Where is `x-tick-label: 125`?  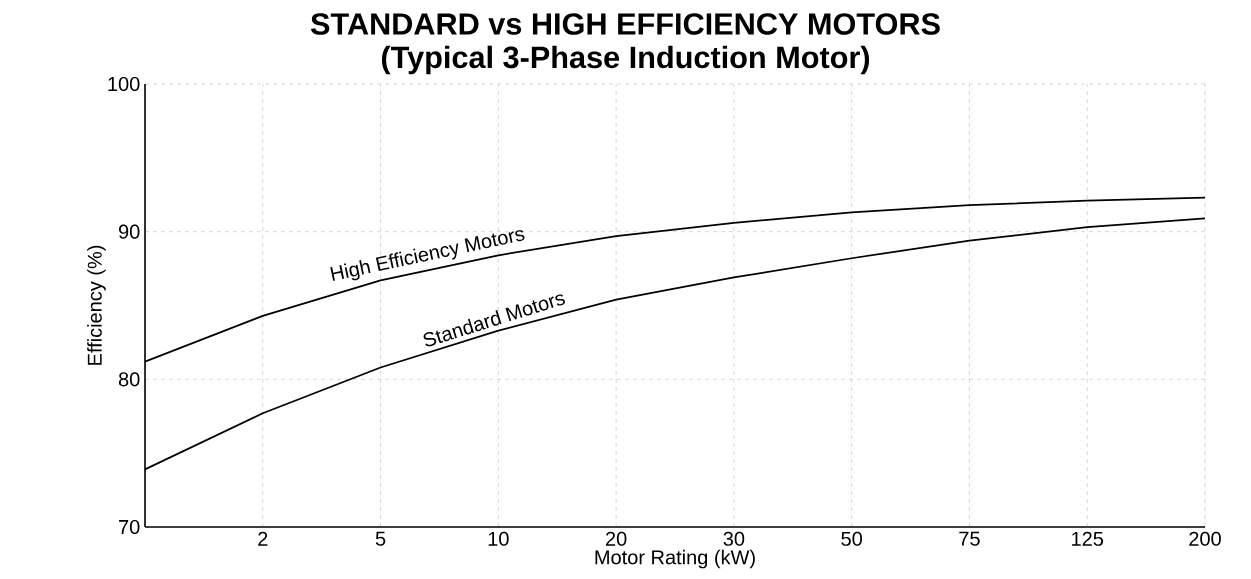 x-tick-label: 125 is located at coordinates (1088, 538).